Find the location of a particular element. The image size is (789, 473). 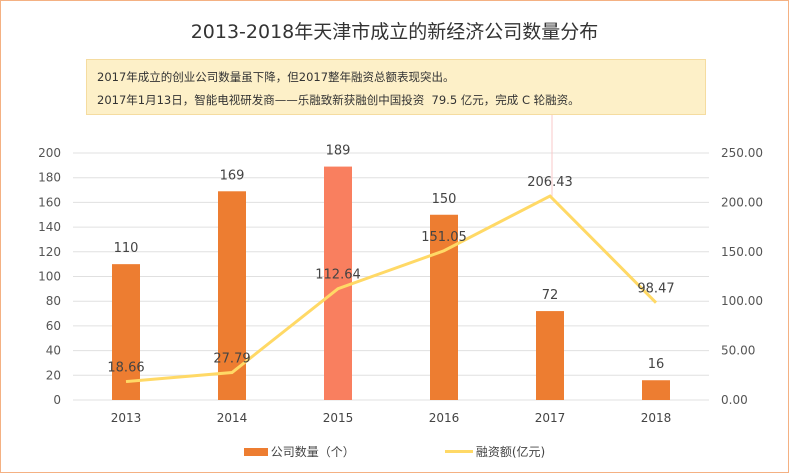

y-left-tick-label: 40 is located at coordinates (53, 351).